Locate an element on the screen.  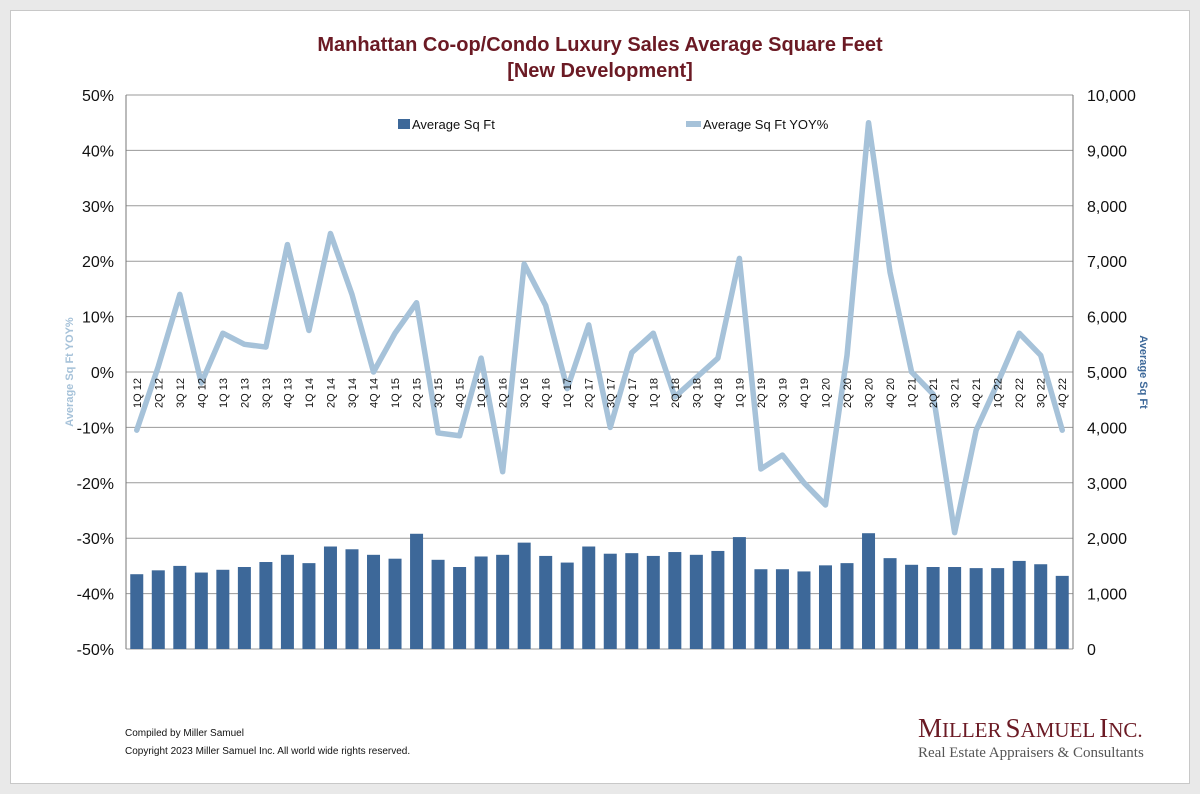
x-tick-label: 1Q 16 is located at coordinates (482, 393).